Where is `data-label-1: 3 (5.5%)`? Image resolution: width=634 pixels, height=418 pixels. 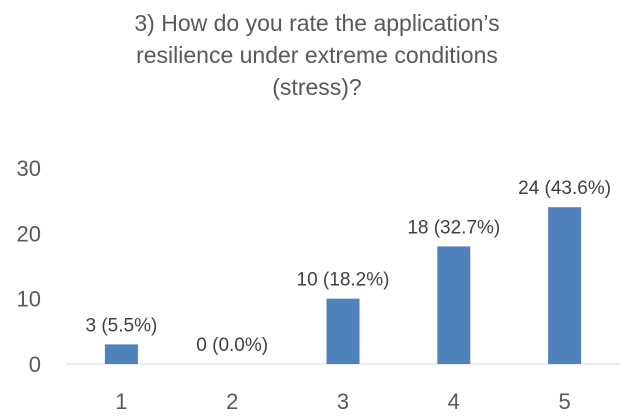
data-label-1: 3 (5.5%) is located at coordinates (121, 325).